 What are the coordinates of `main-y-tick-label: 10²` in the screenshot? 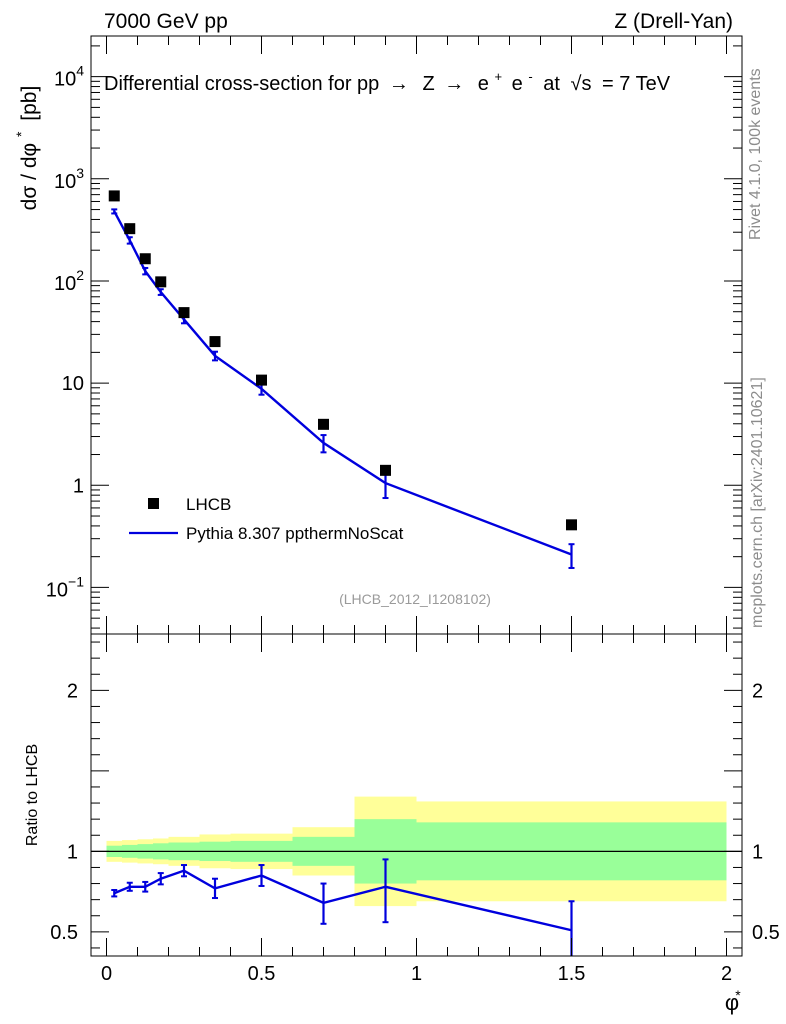 It's located at (69, 281).